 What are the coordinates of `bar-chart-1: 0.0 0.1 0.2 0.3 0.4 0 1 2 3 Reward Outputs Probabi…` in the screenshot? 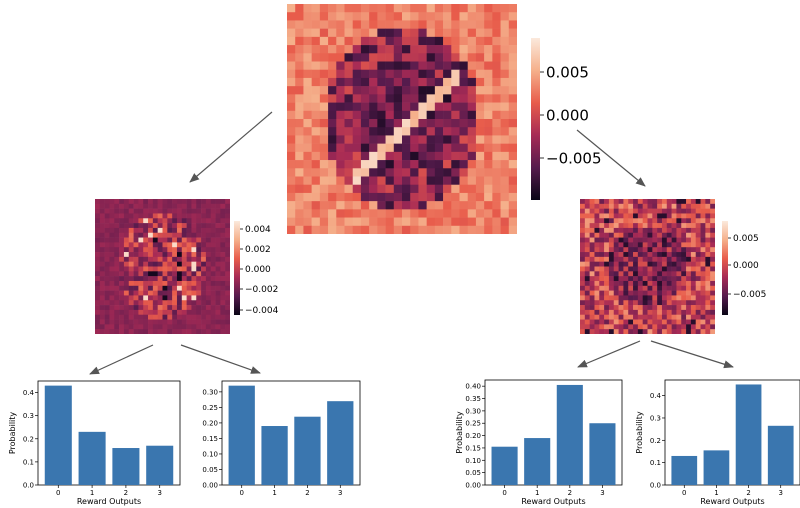 It's located at (94, 443).